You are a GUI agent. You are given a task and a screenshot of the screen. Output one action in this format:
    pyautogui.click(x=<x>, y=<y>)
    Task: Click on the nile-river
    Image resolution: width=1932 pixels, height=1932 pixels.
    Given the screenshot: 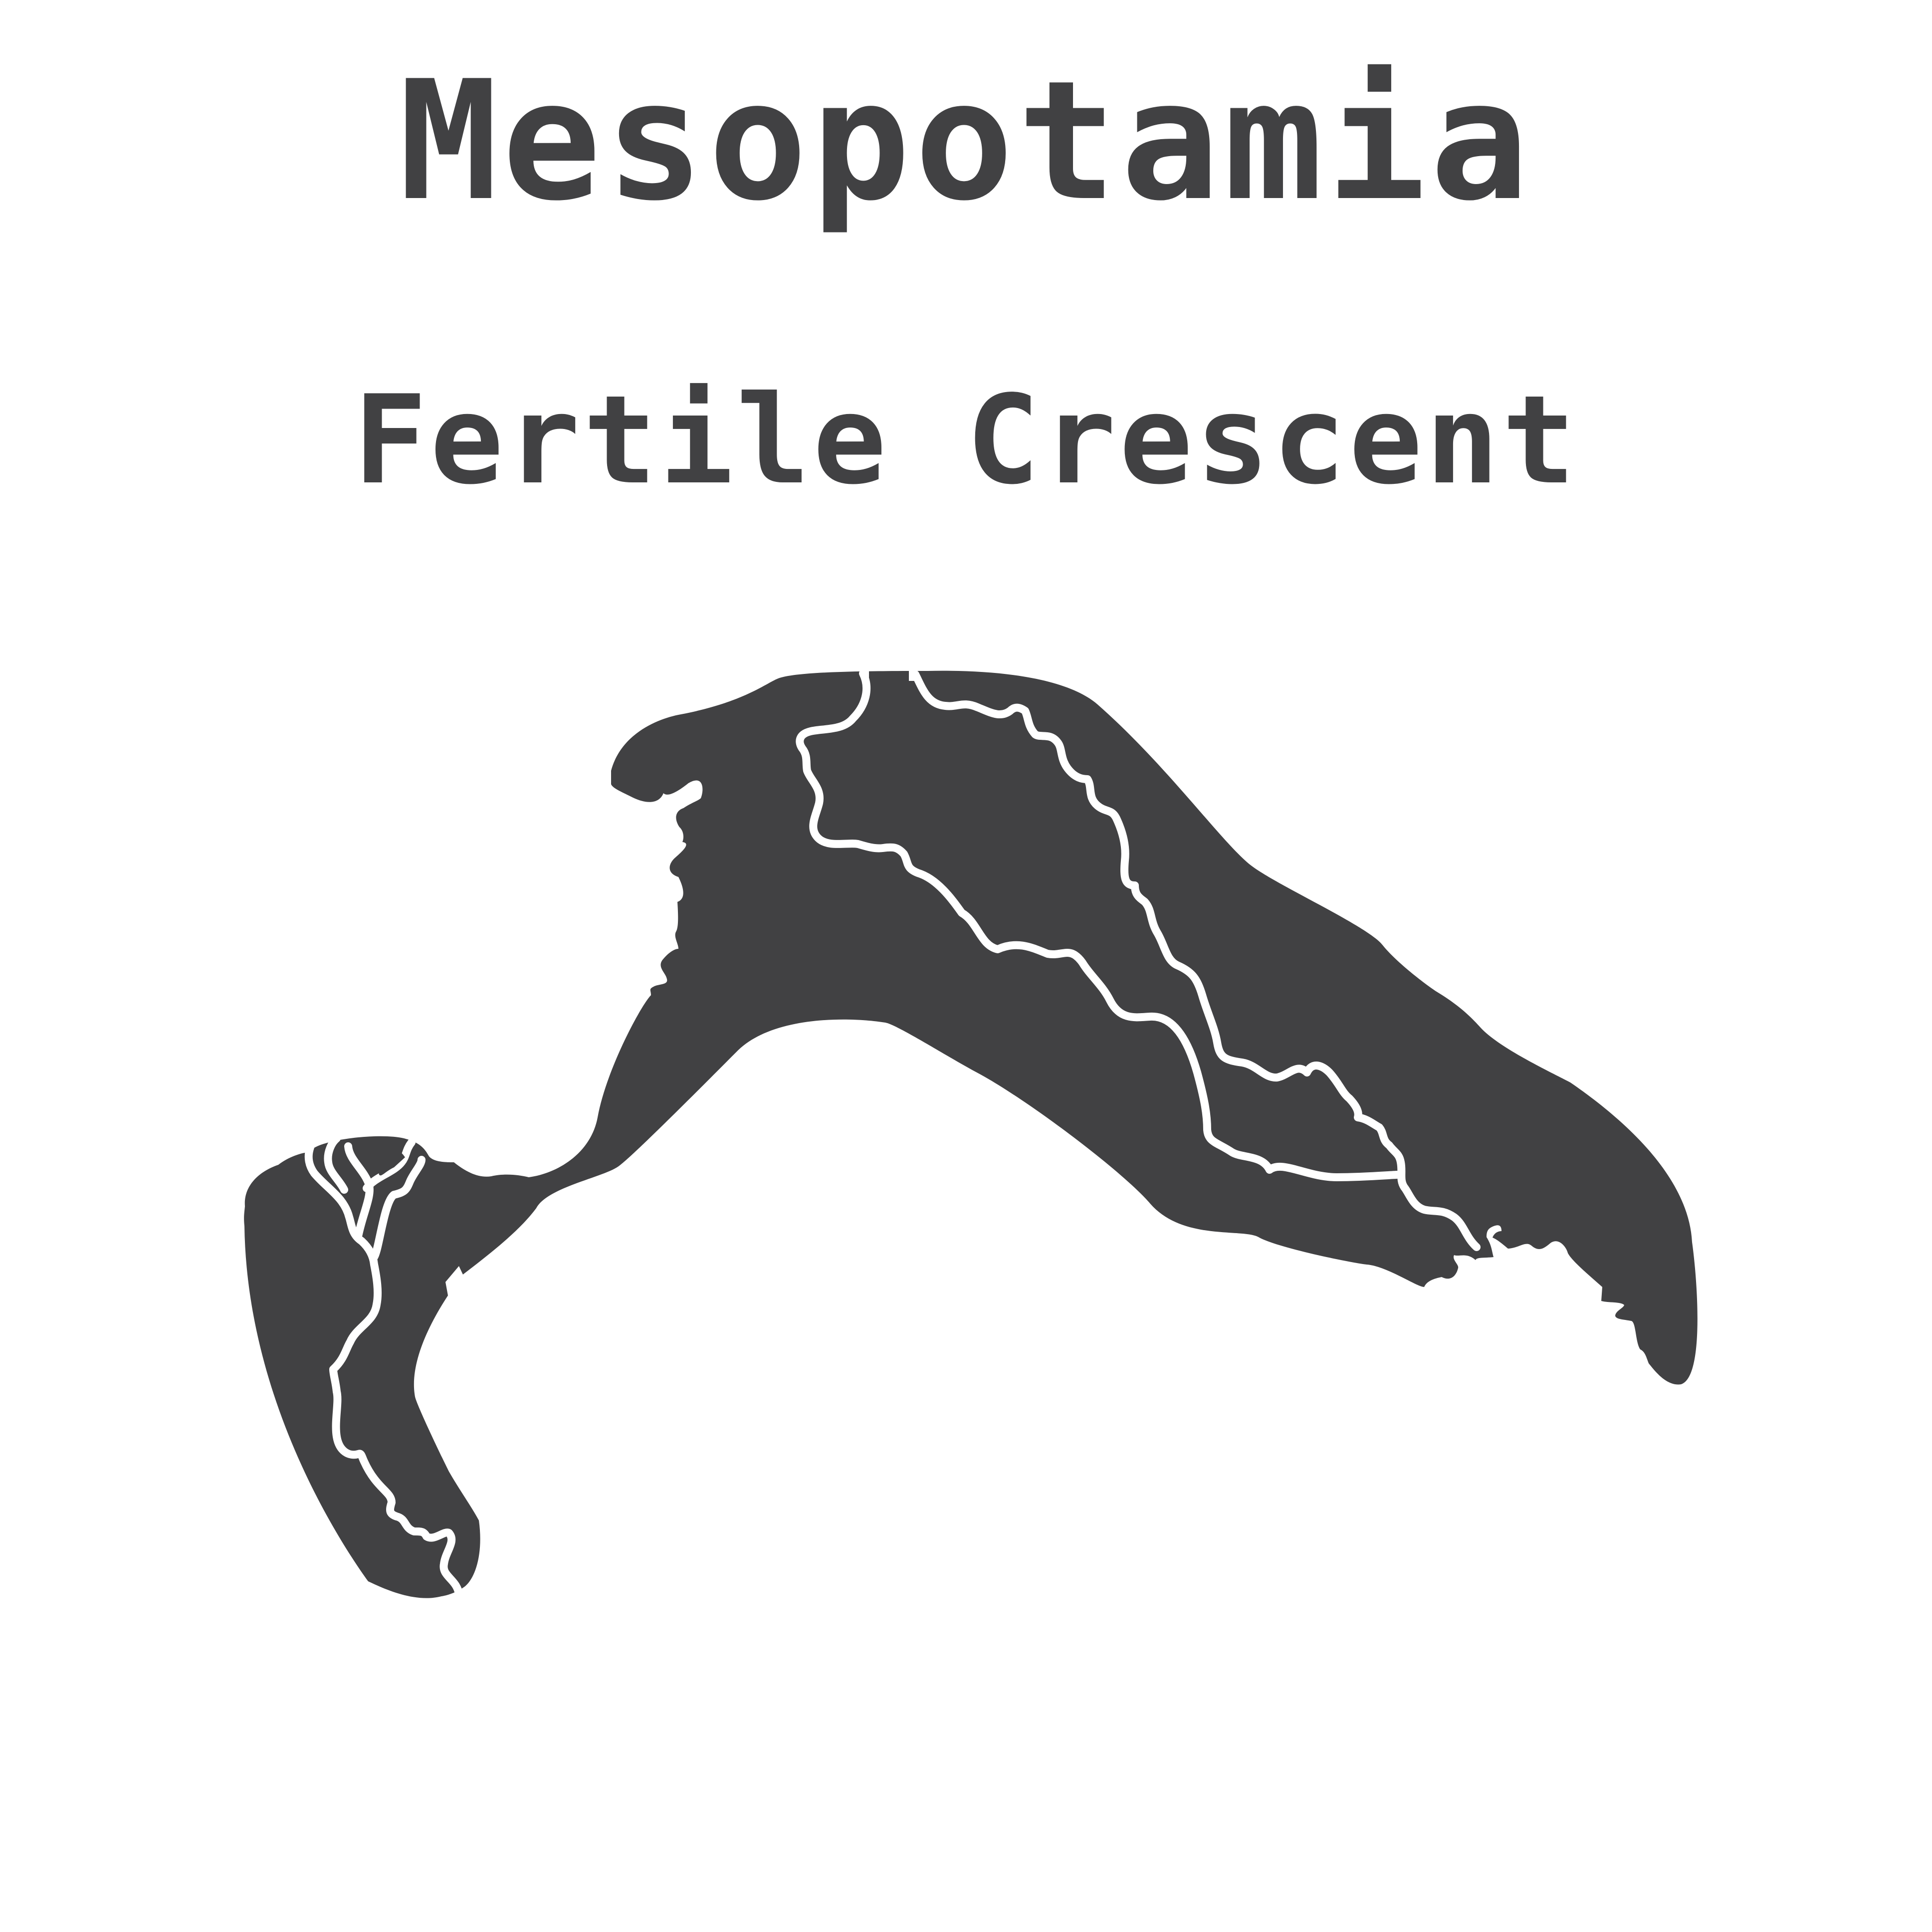 What is the action you would take?
    pyautogui.click(x=383, y=1370)
    